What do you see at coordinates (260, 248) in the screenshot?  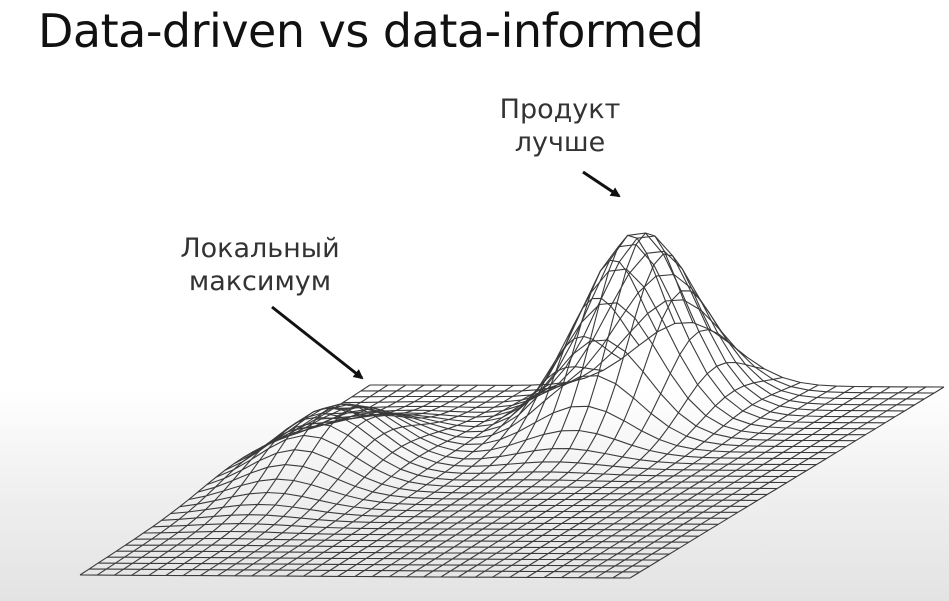 I see `label-local-maximum-line1: Локальный` at bounding box center [260, 248].